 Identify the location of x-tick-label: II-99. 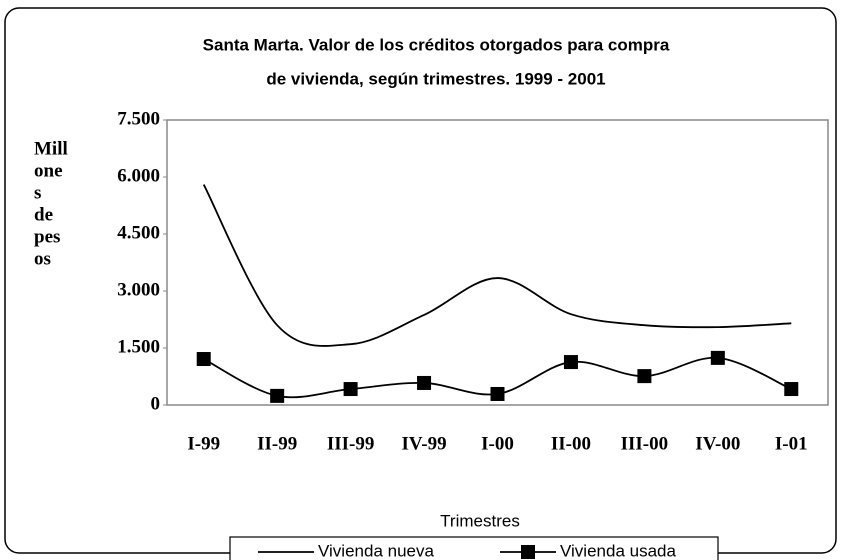
(277, 443).